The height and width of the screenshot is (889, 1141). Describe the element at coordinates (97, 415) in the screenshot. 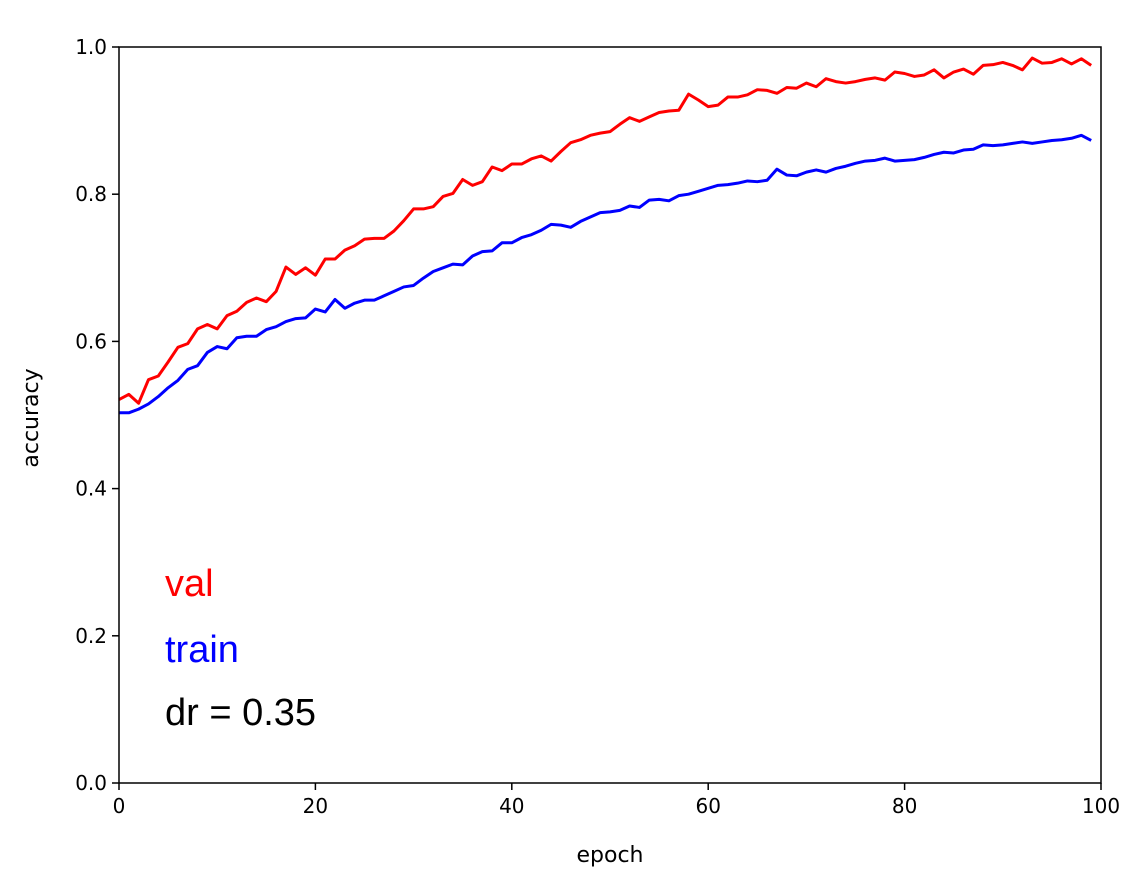

I see `y-axis: 0.0 0.2 0.4 0.6 0.8 1.0` at that location.